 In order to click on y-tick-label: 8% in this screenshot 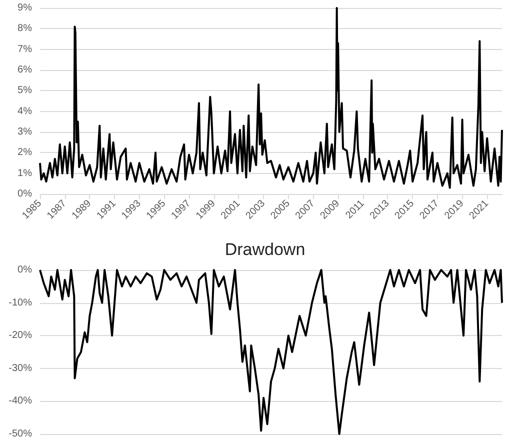, I will do `click(25, 28)`.